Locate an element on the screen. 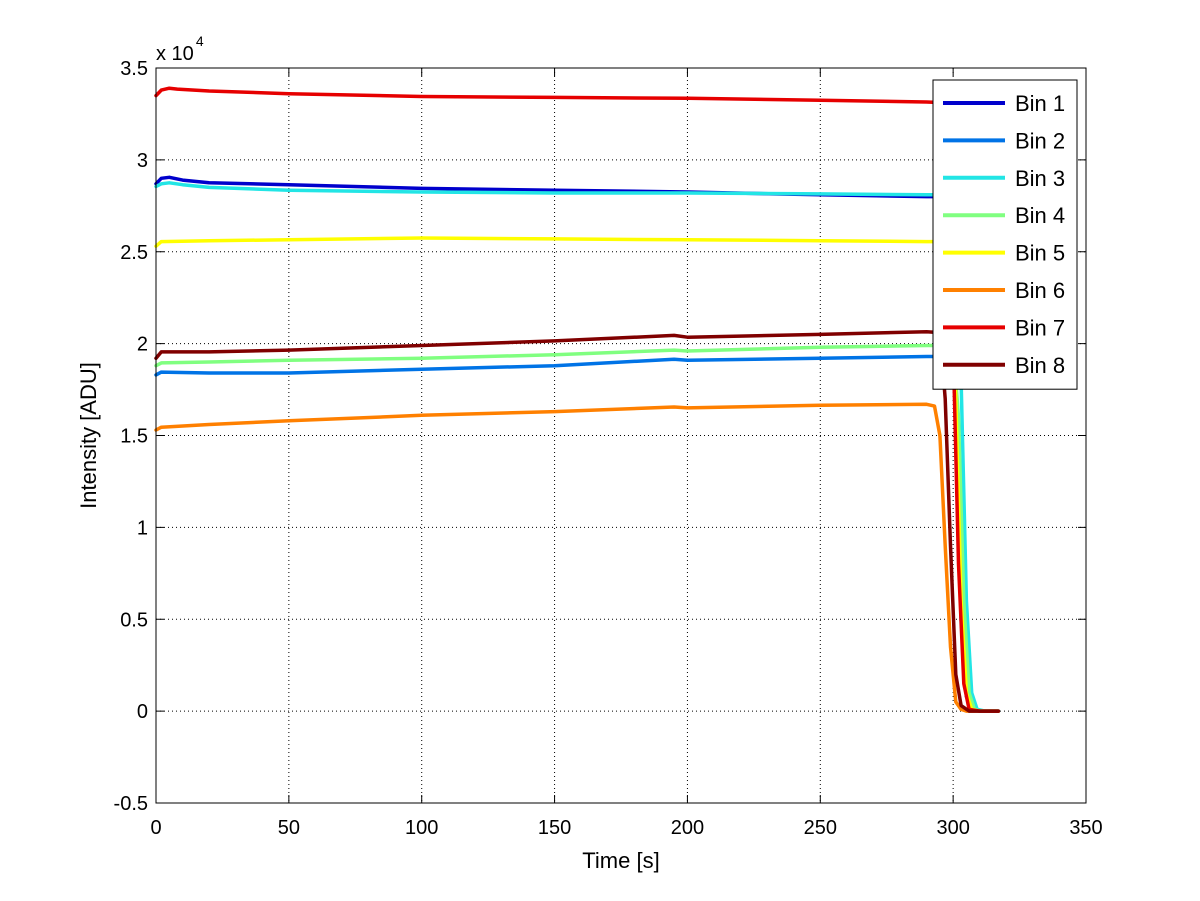 The height and width of the screenshot is (901, 1200). x-tick-label: 250 is located at coordinates (820, 828).